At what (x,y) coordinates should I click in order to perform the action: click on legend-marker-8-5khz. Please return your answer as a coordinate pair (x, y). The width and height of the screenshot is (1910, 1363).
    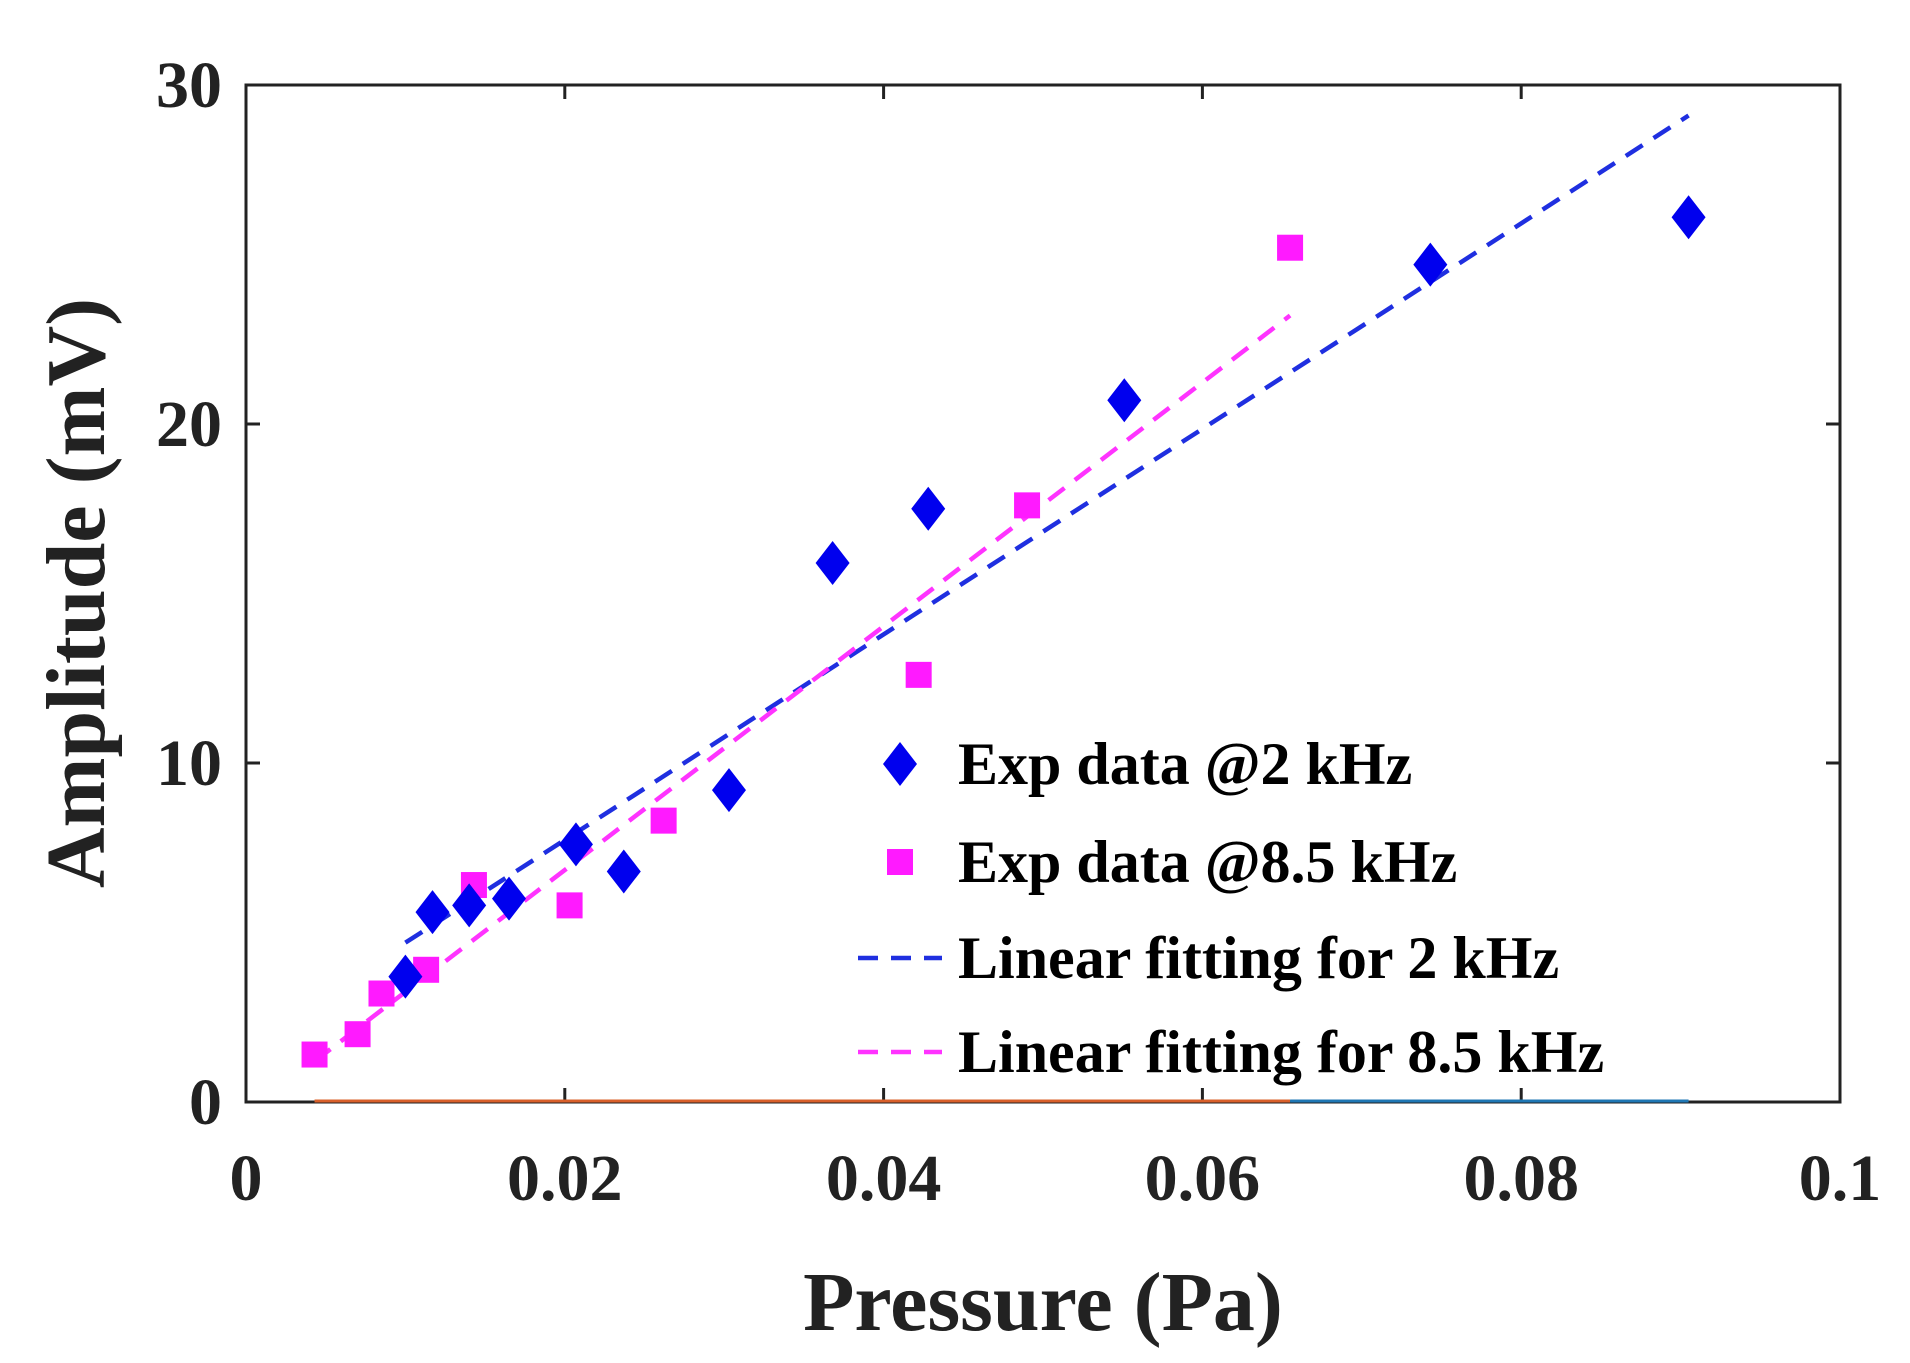
    Looking at the image, I should click on (900, 862).